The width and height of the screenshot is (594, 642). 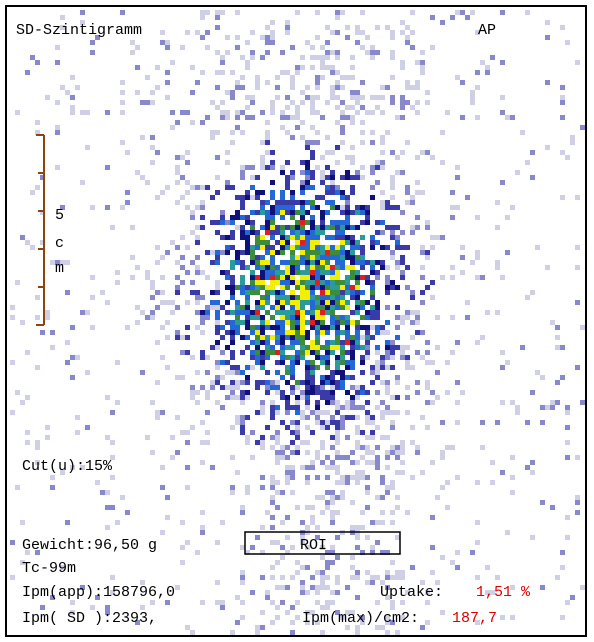 What do you see at coordinates (503, 592) in the screenshot?
I see `uptake-value: 1,51 %` at bounding box center [503, 592].